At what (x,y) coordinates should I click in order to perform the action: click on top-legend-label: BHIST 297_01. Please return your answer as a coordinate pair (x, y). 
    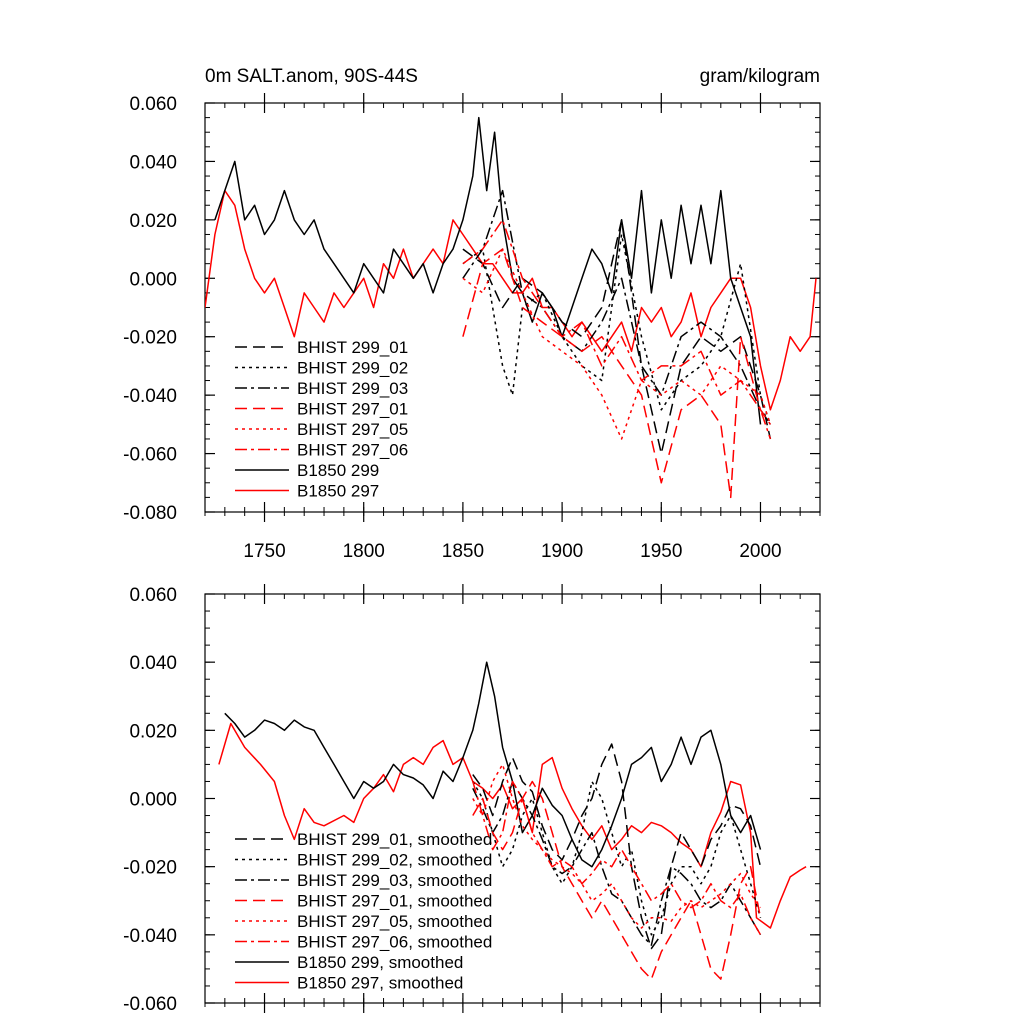
    Looking at the image, I should click on (352, 409).